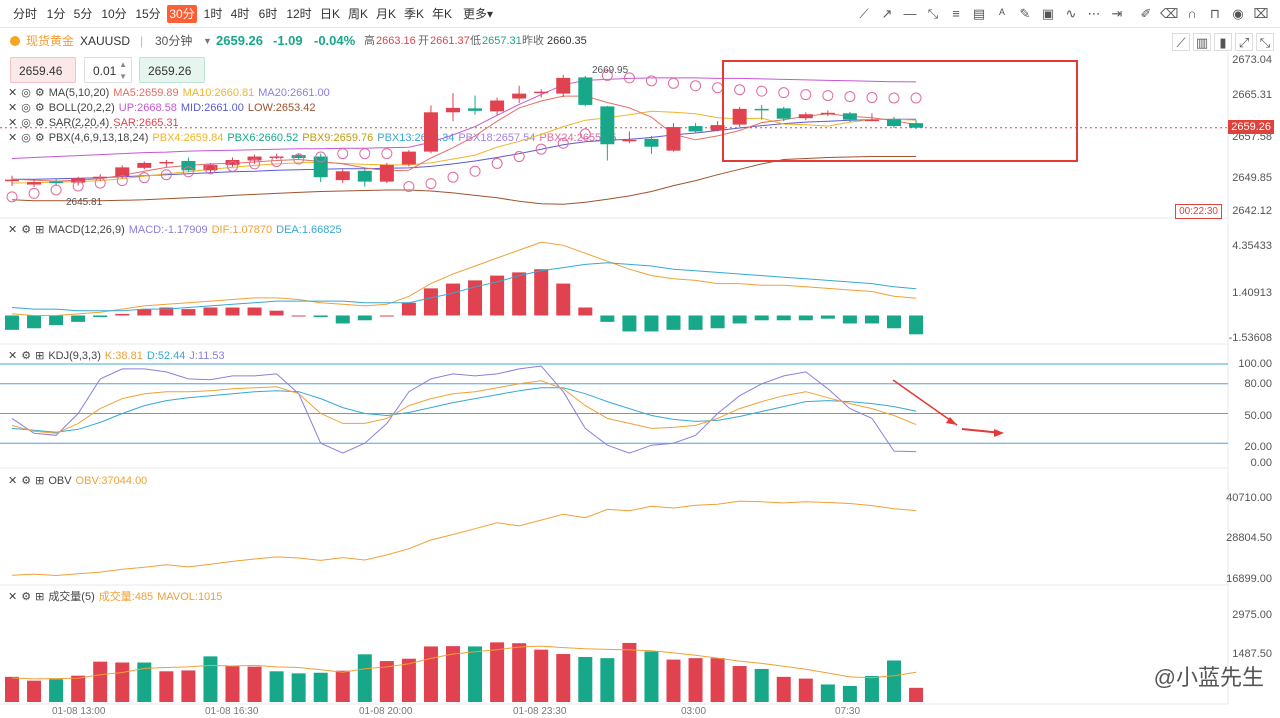 The width and height of the screenshot is (1280, 718). What do you see at coordinates (123, 76) in the screenshot?
I see `stepper-down-icon: ▼` at bounding box center [123, 76].